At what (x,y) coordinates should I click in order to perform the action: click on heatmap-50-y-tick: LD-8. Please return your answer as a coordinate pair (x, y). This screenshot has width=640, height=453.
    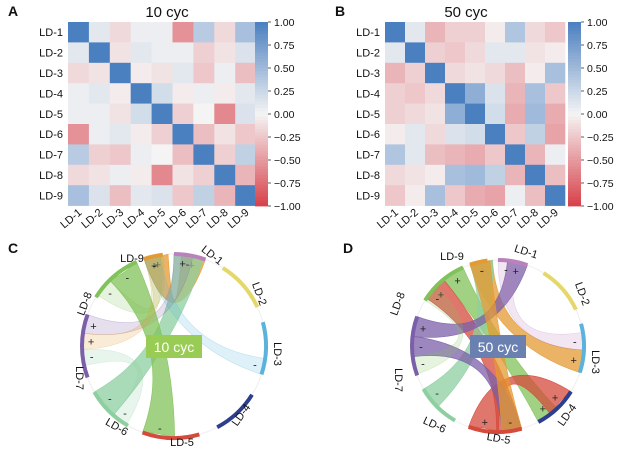
    Looking at the image, I should click on (368, 176).